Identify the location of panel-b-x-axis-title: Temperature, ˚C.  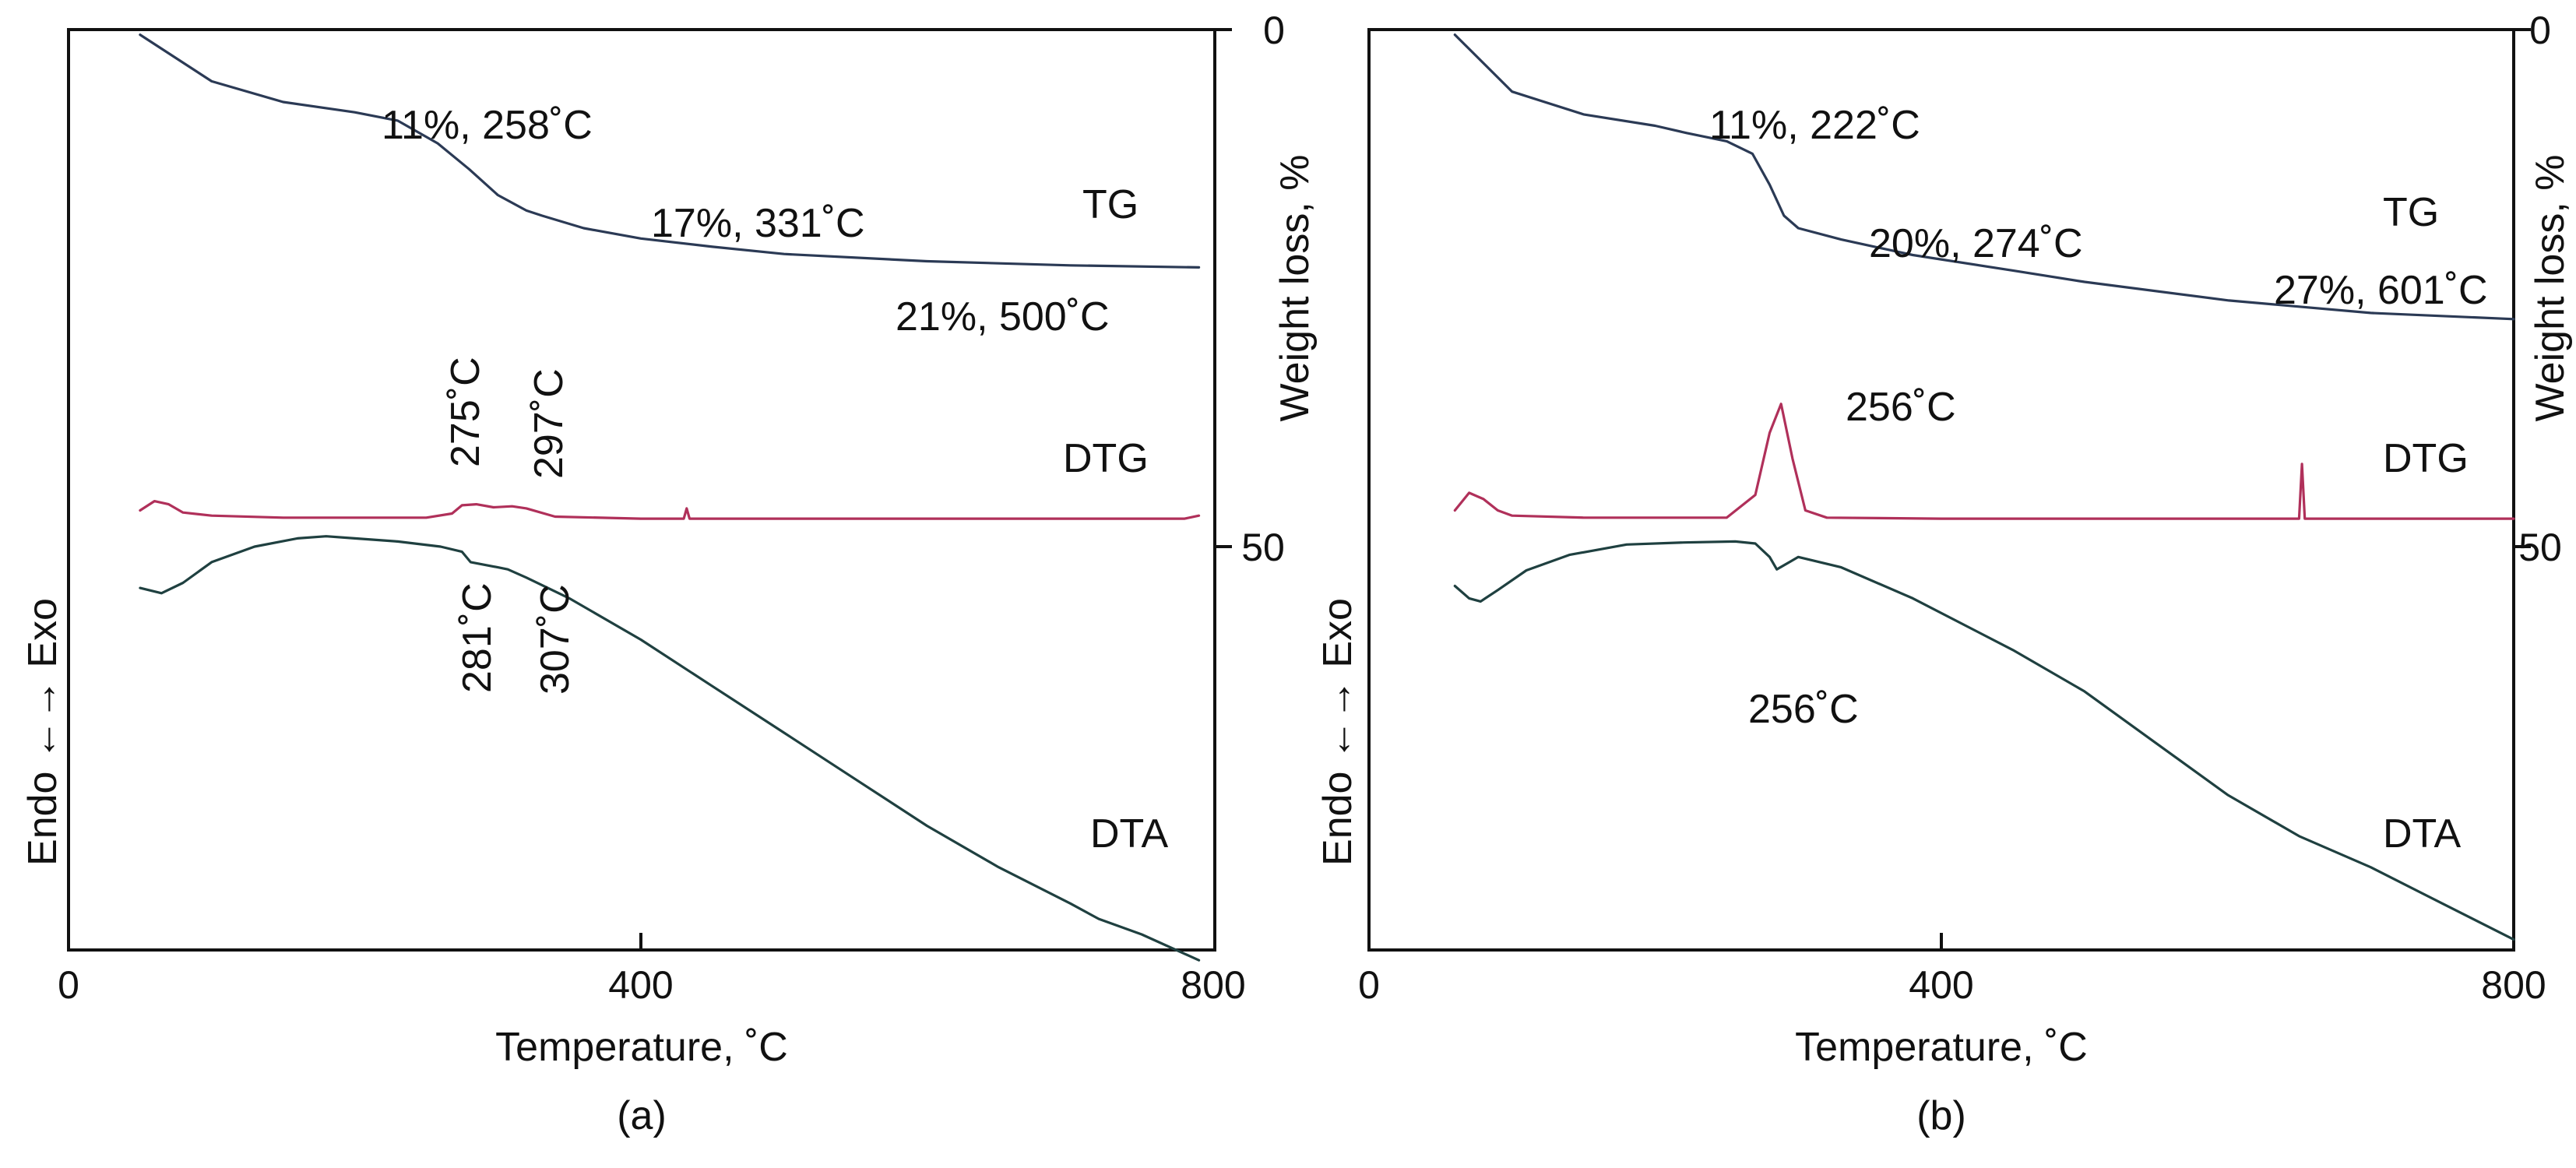
(1941, 1047).